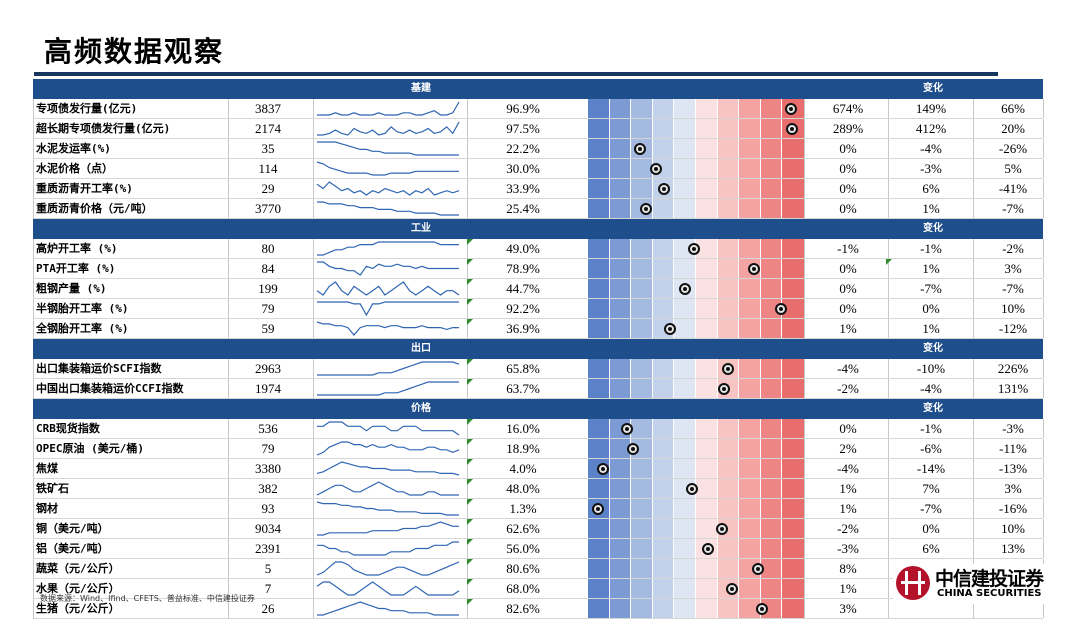 The width and height of the screenshot is (1080, 619). I want to click on change-2: 6%, so click(931, 548).